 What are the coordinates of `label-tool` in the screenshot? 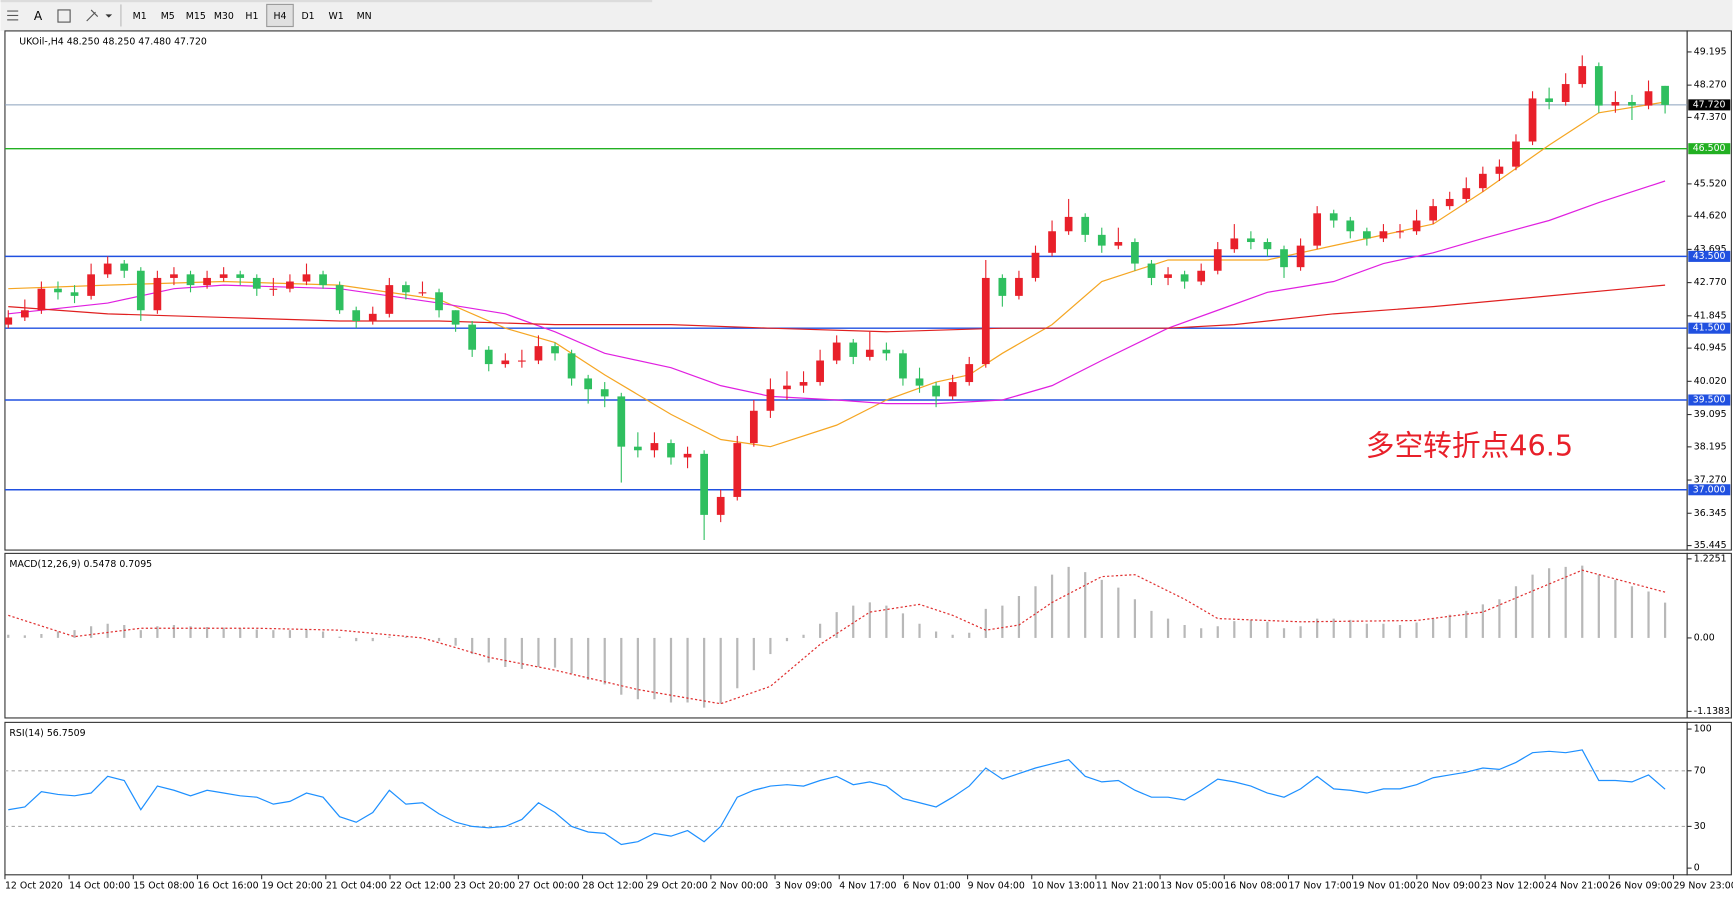 It's located at (64, 16).